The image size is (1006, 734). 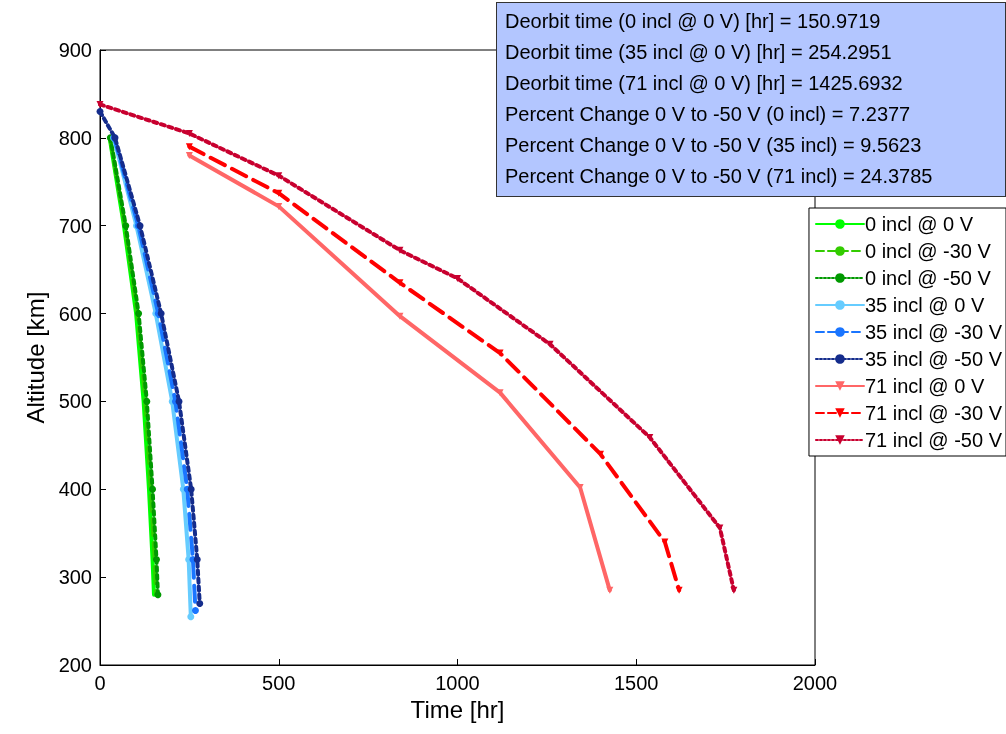 I want to click on text: Deorbit time (0 incl @ 0 V) [hr] = 150.9719, so click(x=693, y=21).